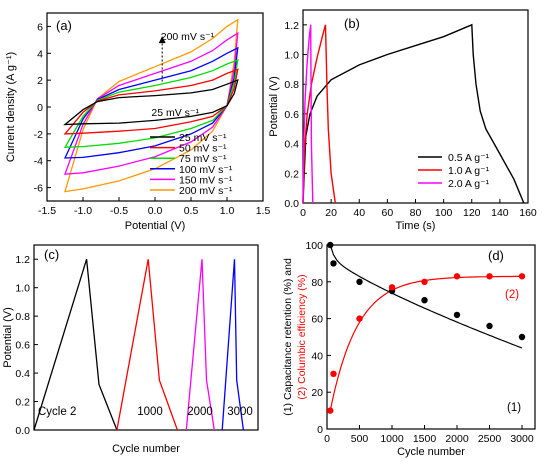 Image resolution: width=550 pixels, height=469 pixels. What do you see at coordinates (22, 317) in the screenshot?
I see `y-tick-label: 0.8` at bounding box center [22, 317].